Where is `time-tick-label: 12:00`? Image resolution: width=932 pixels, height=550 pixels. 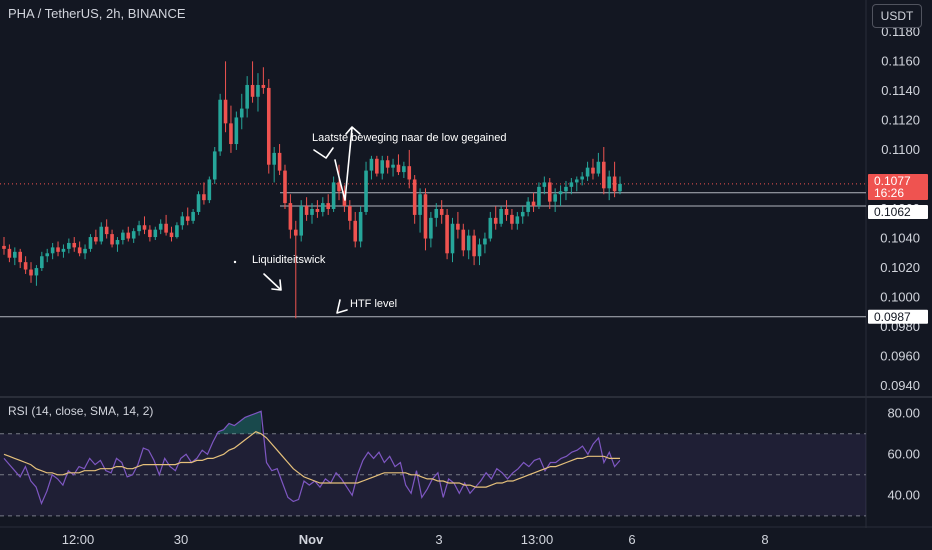
time-tick-label: 12:00 is located at coordinates (78, 539).